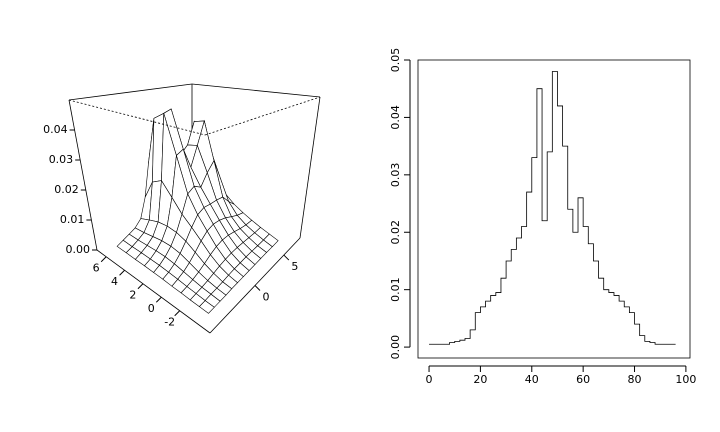  What do you see at coordinates (635, 379) in the screenshot?
I see `x-tick-label: 80` at bounding box center [635, 379].